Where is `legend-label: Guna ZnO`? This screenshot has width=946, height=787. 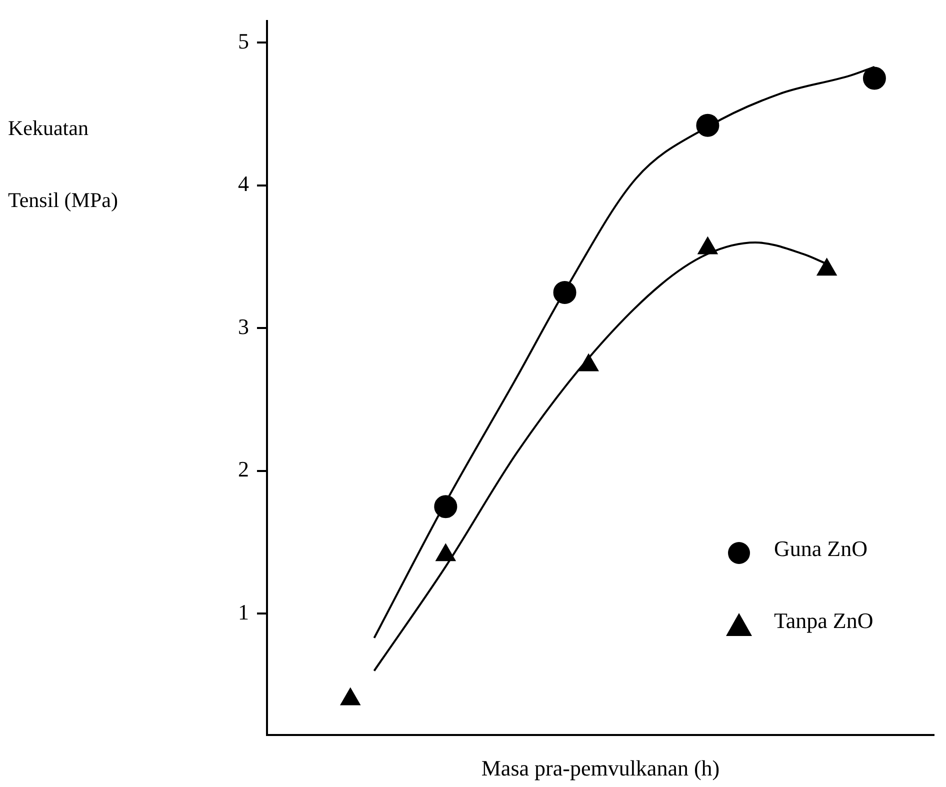 legend-label: Guna ZnO is located at coordinates (821, 548).